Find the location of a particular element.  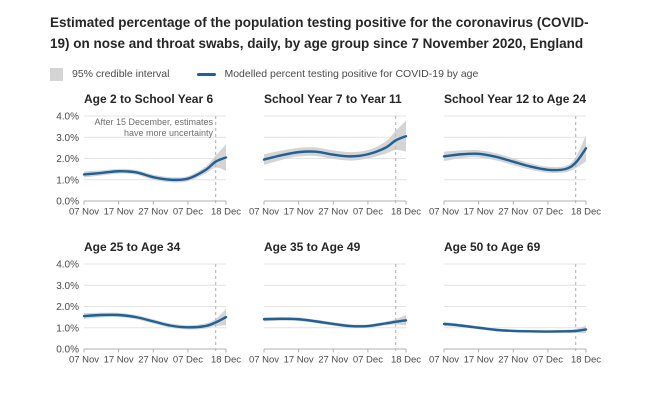

credible-interval-label: 95% credible interval is located at coordinates (121, 74).